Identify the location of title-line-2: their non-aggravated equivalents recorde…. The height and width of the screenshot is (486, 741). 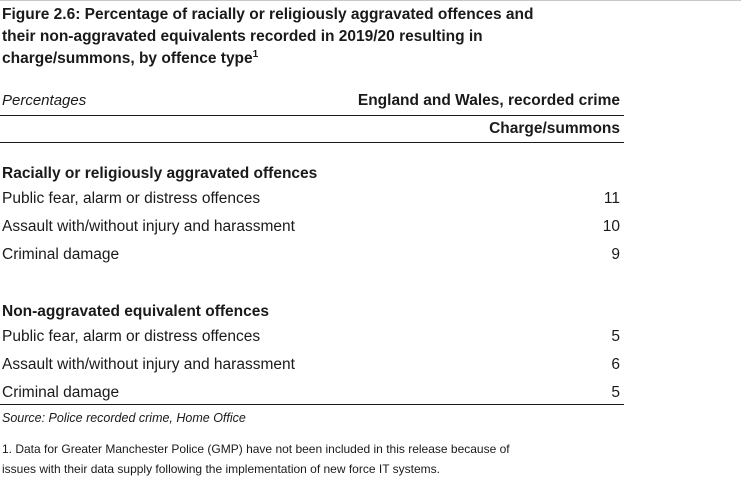
(242, 36).